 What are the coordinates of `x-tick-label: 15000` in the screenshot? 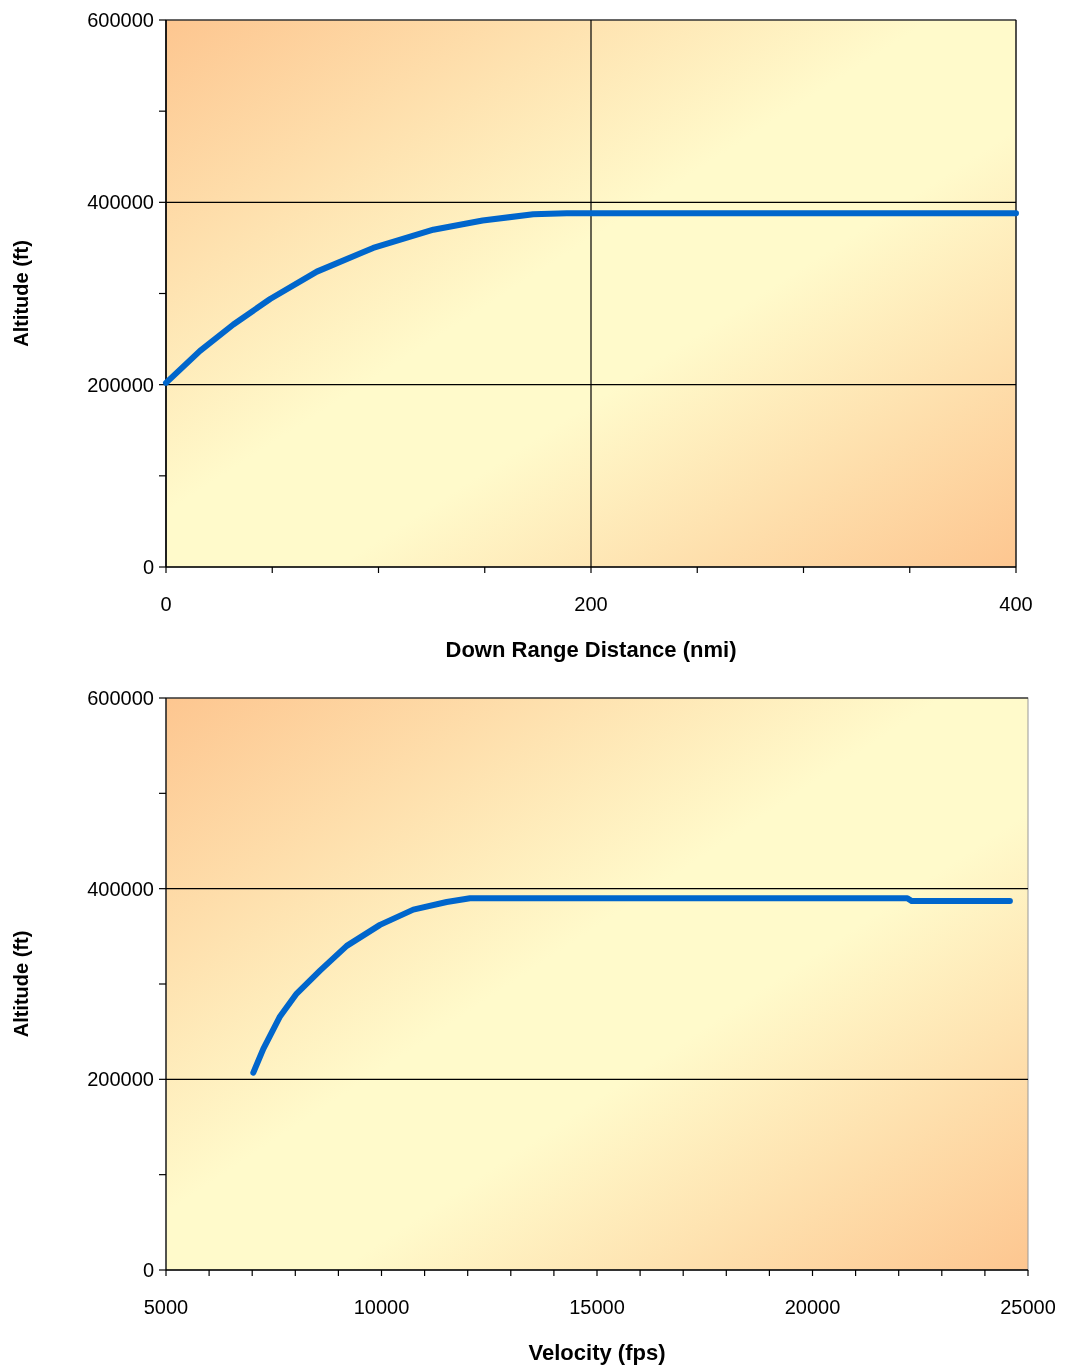 It's located at (597, 1307).